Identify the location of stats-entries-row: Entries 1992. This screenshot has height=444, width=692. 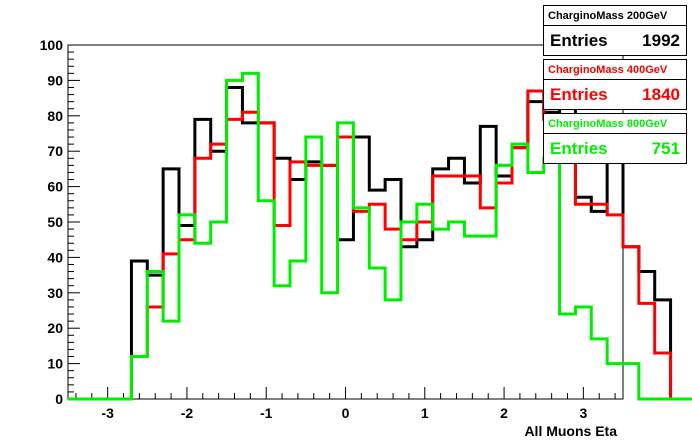
(615, 40).